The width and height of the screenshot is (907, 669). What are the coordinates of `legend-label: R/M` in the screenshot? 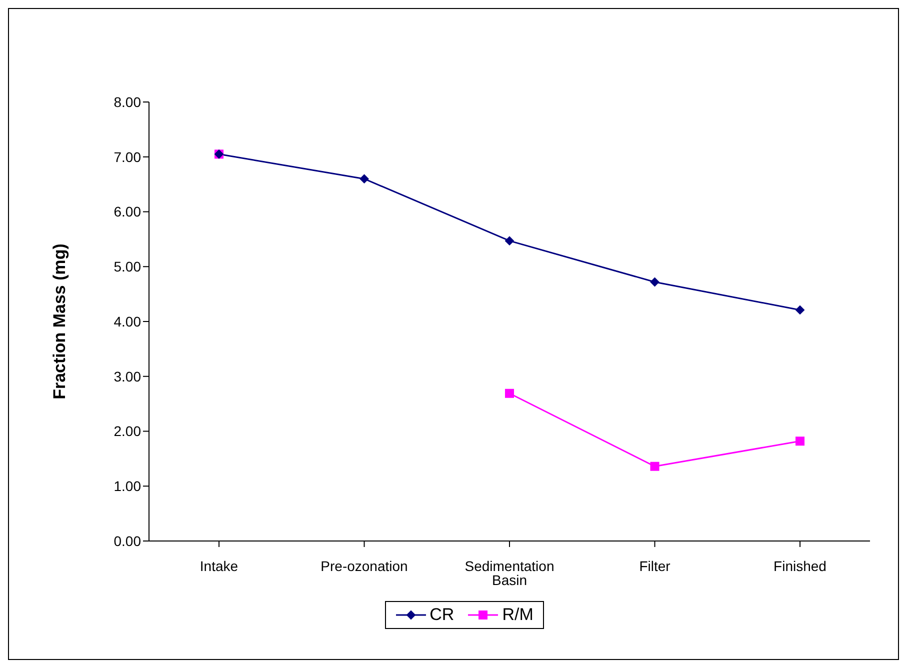 It's located at (517, 615).